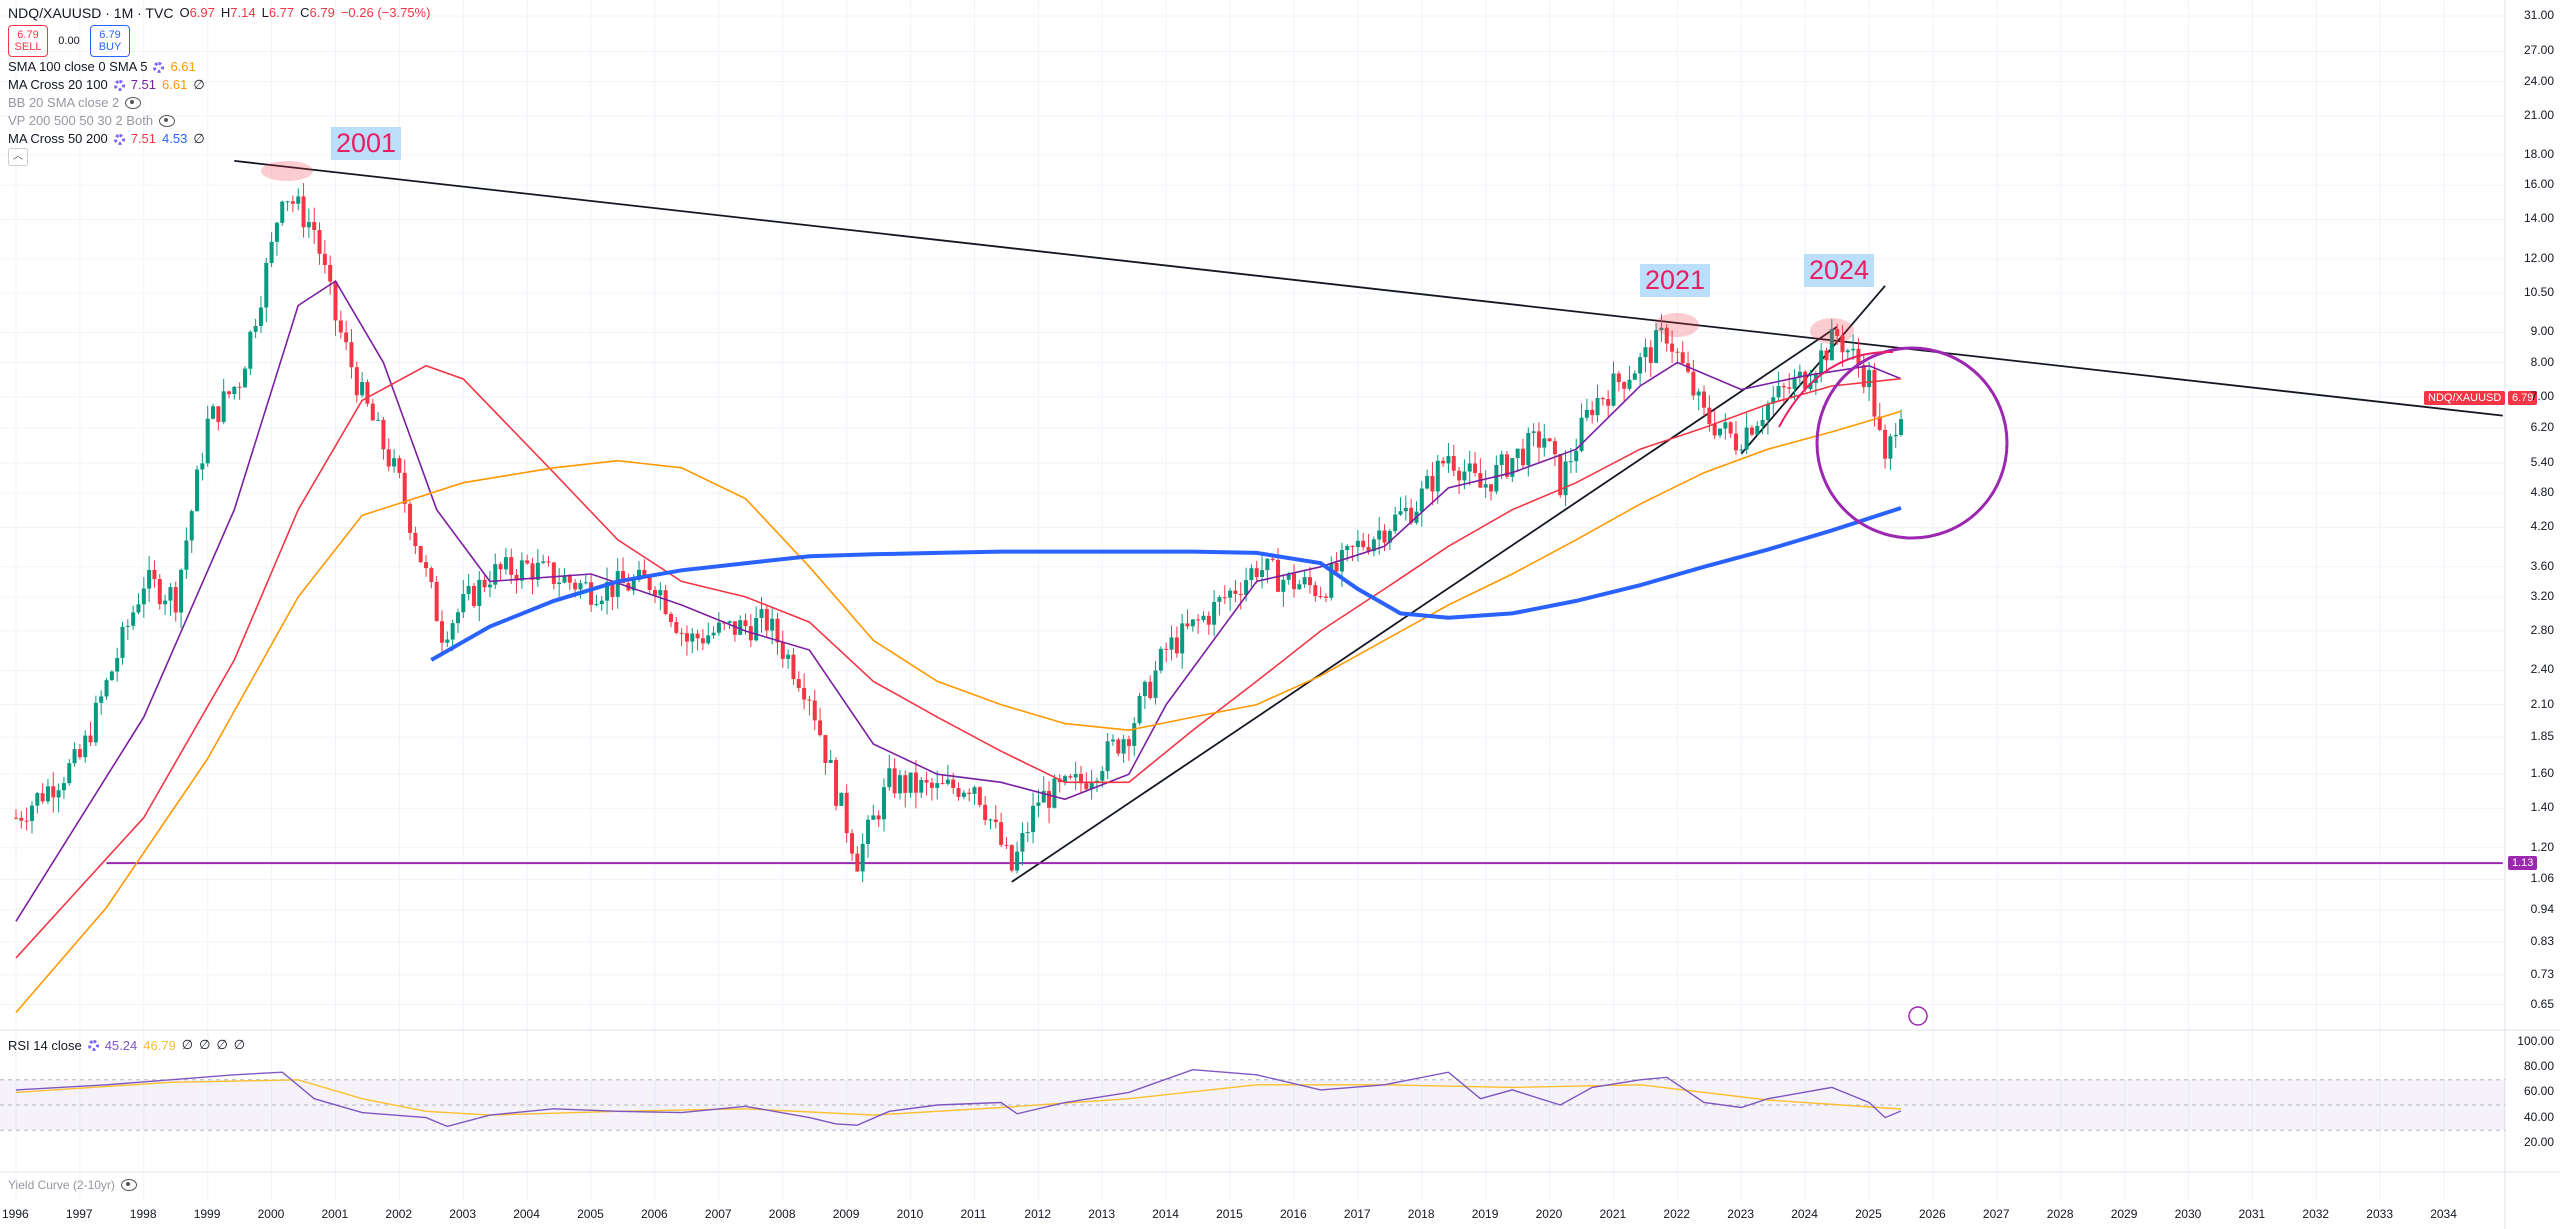 The image size is (2560, 1229). I want to click on yield-curve-label: Yield Curve (2-10yr), so click(61, 1185).